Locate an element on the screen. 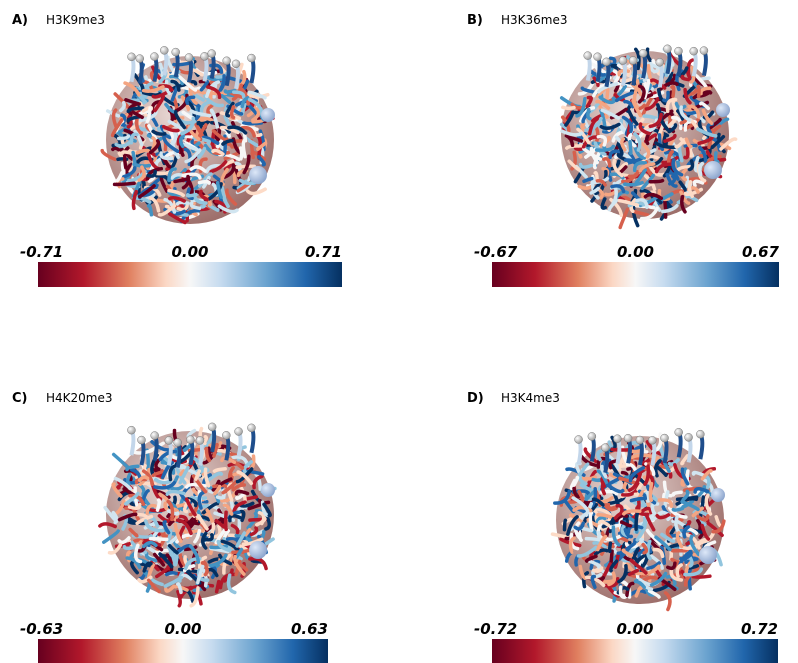 The width and height of the screenshot is (798, 663). colorbar-mid: 0.00 is located at coordinates (189, 252).